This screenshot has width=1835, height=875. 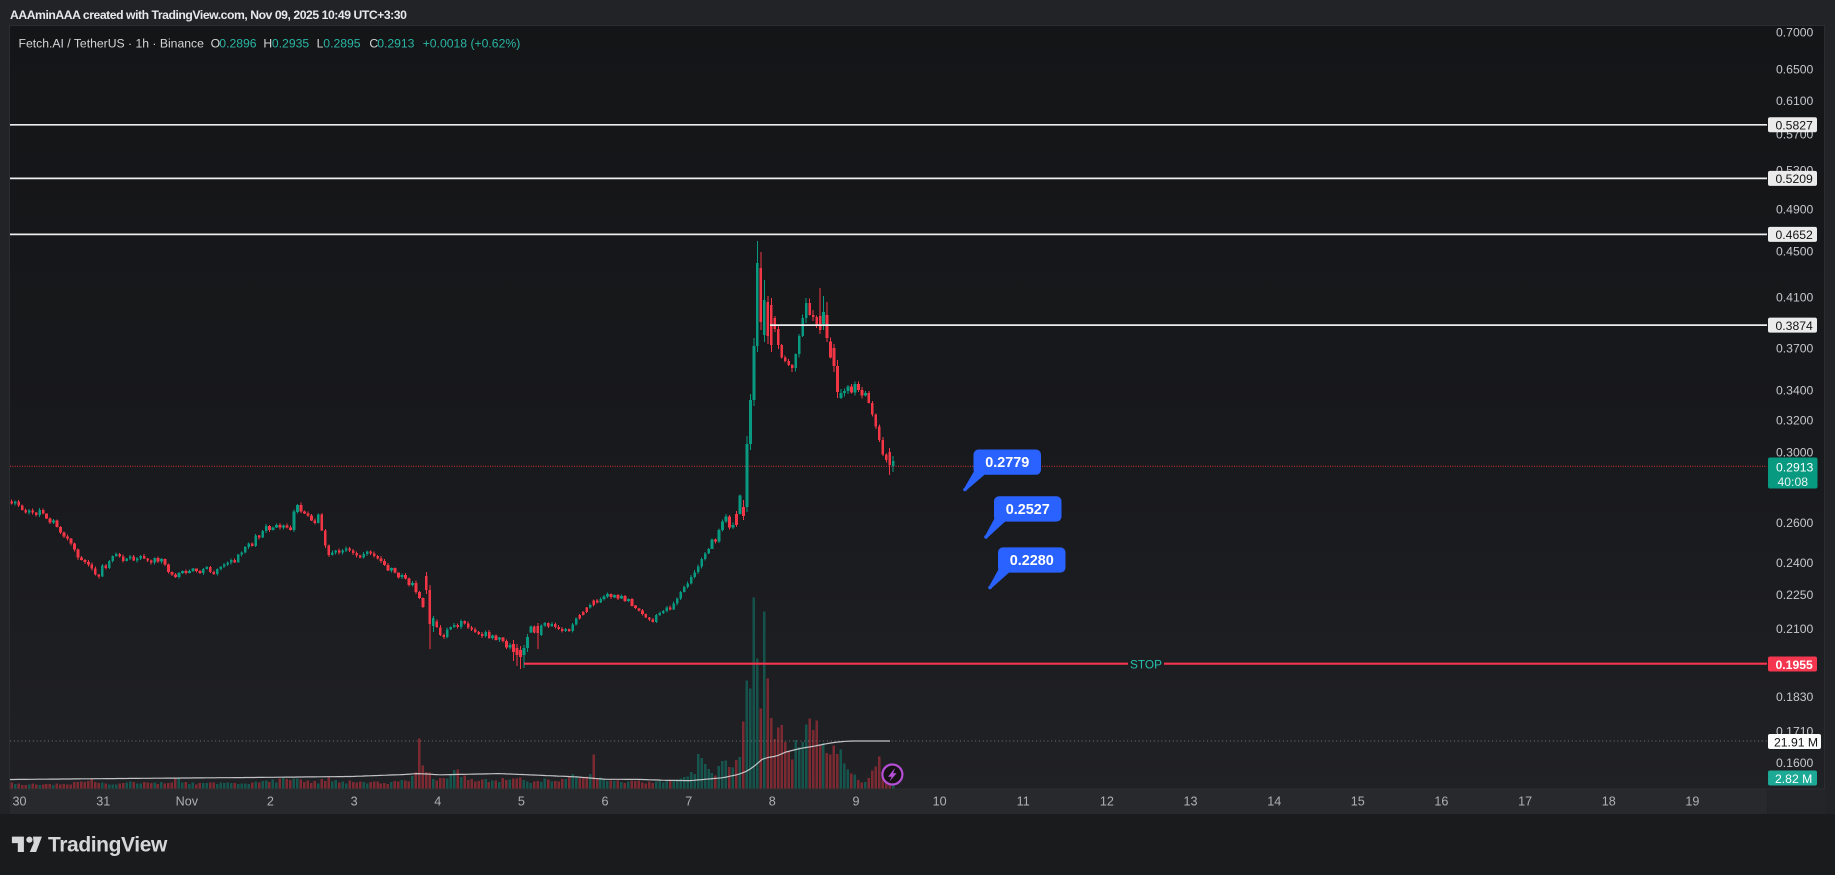 I want to click on svg-text: H, so click(x=267, y=44).